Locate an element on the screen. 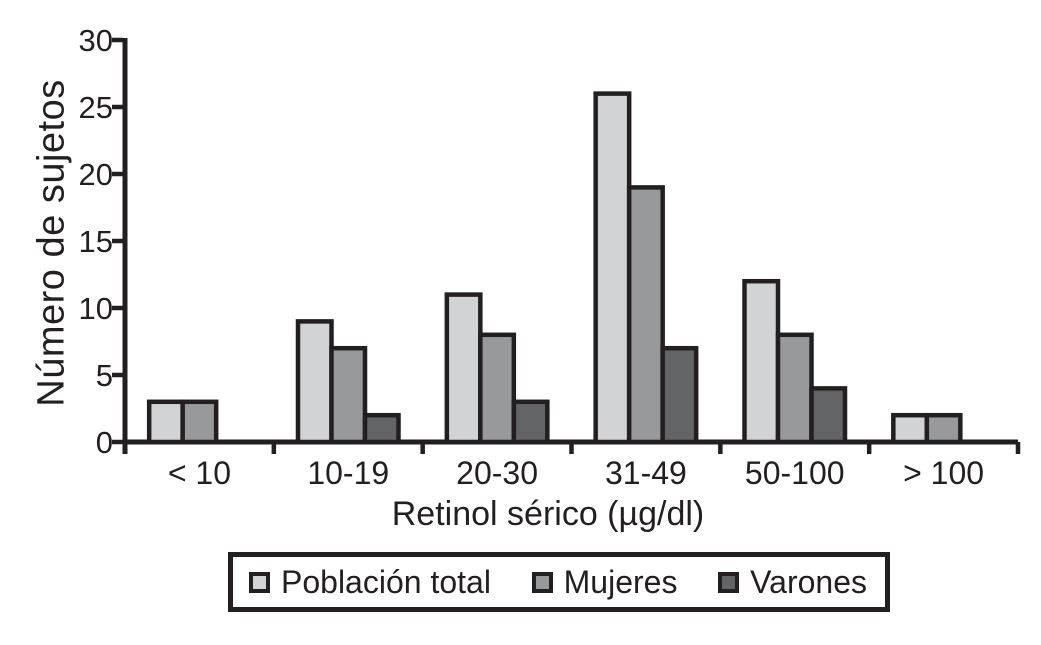 The image size is (1041, 645). y-tick-label: 25 is located at coordinates (96, 107).